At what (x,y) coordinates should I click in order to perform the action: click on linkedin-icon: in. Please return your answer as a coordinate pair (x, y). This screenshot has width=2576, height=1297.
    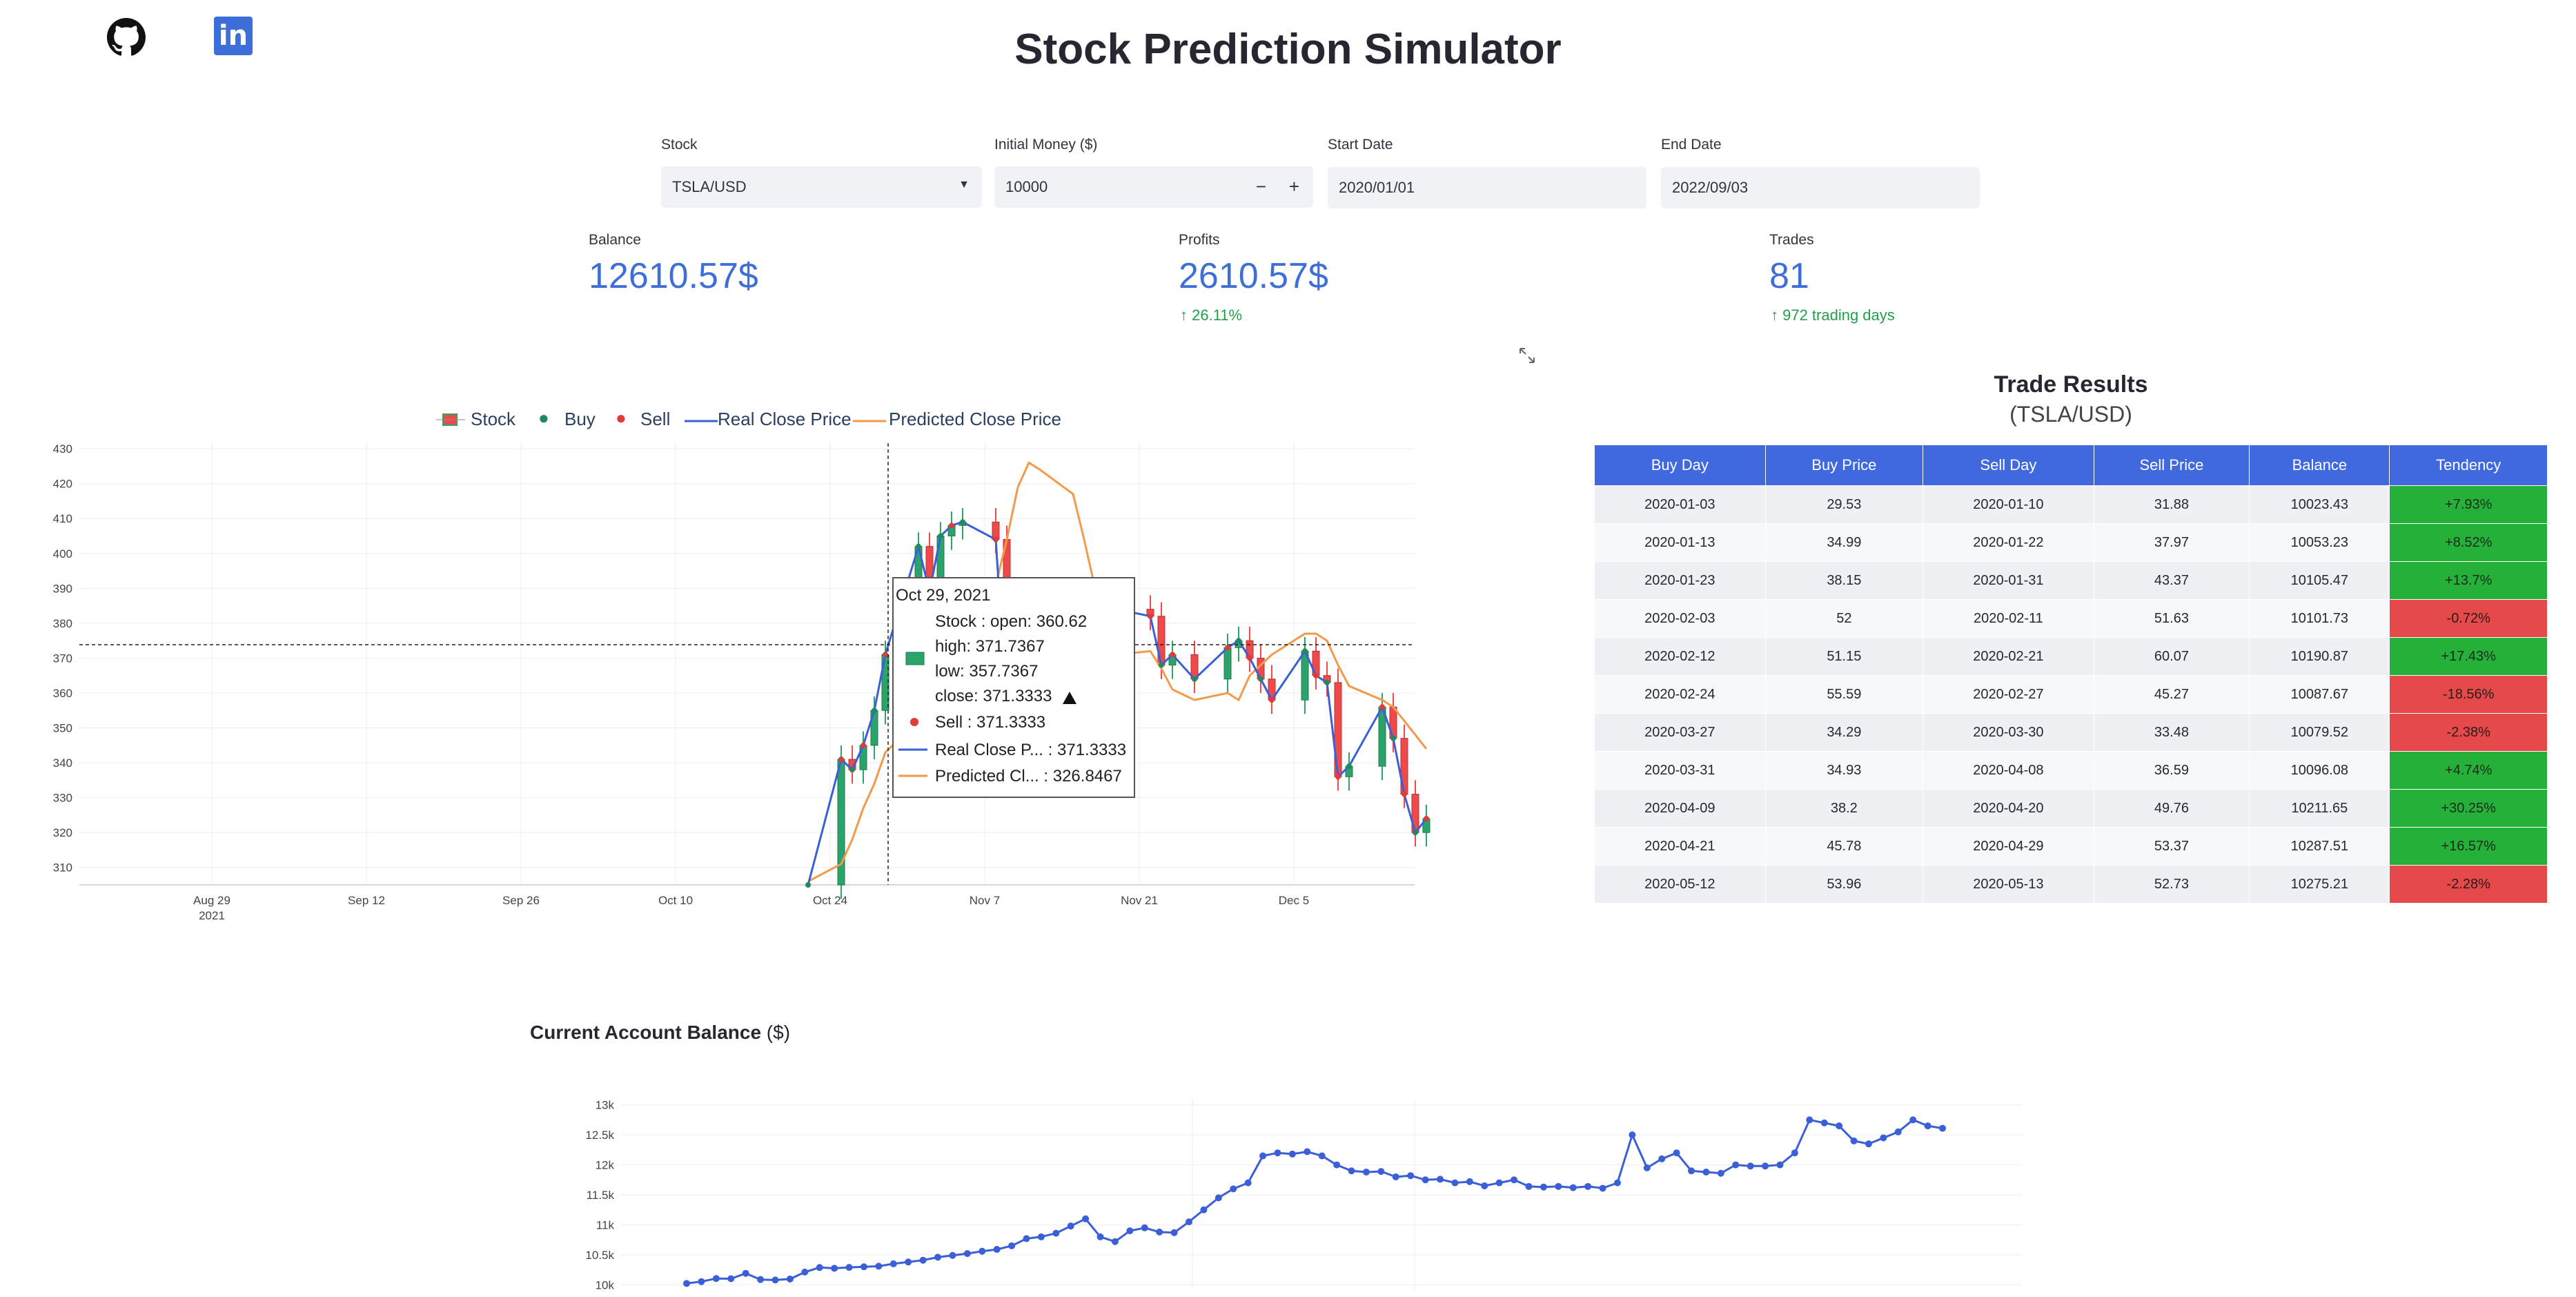
    Looking at the image, I should click on (233, 36).